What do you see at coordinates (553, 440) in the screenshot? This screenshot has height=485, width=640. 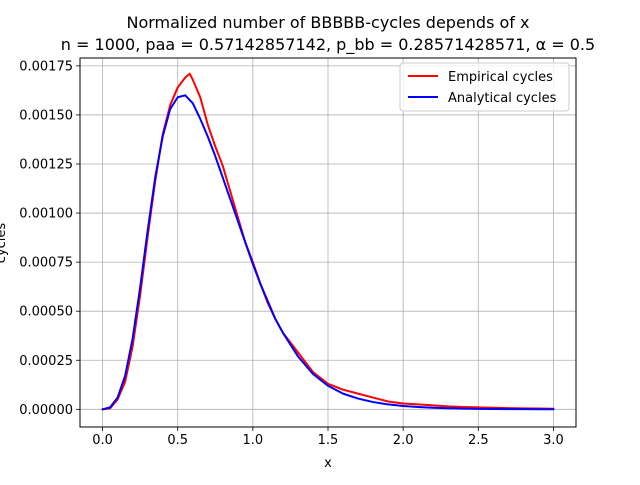 I see `x-tick-label: 3.0` at bounding box center [553, 440].